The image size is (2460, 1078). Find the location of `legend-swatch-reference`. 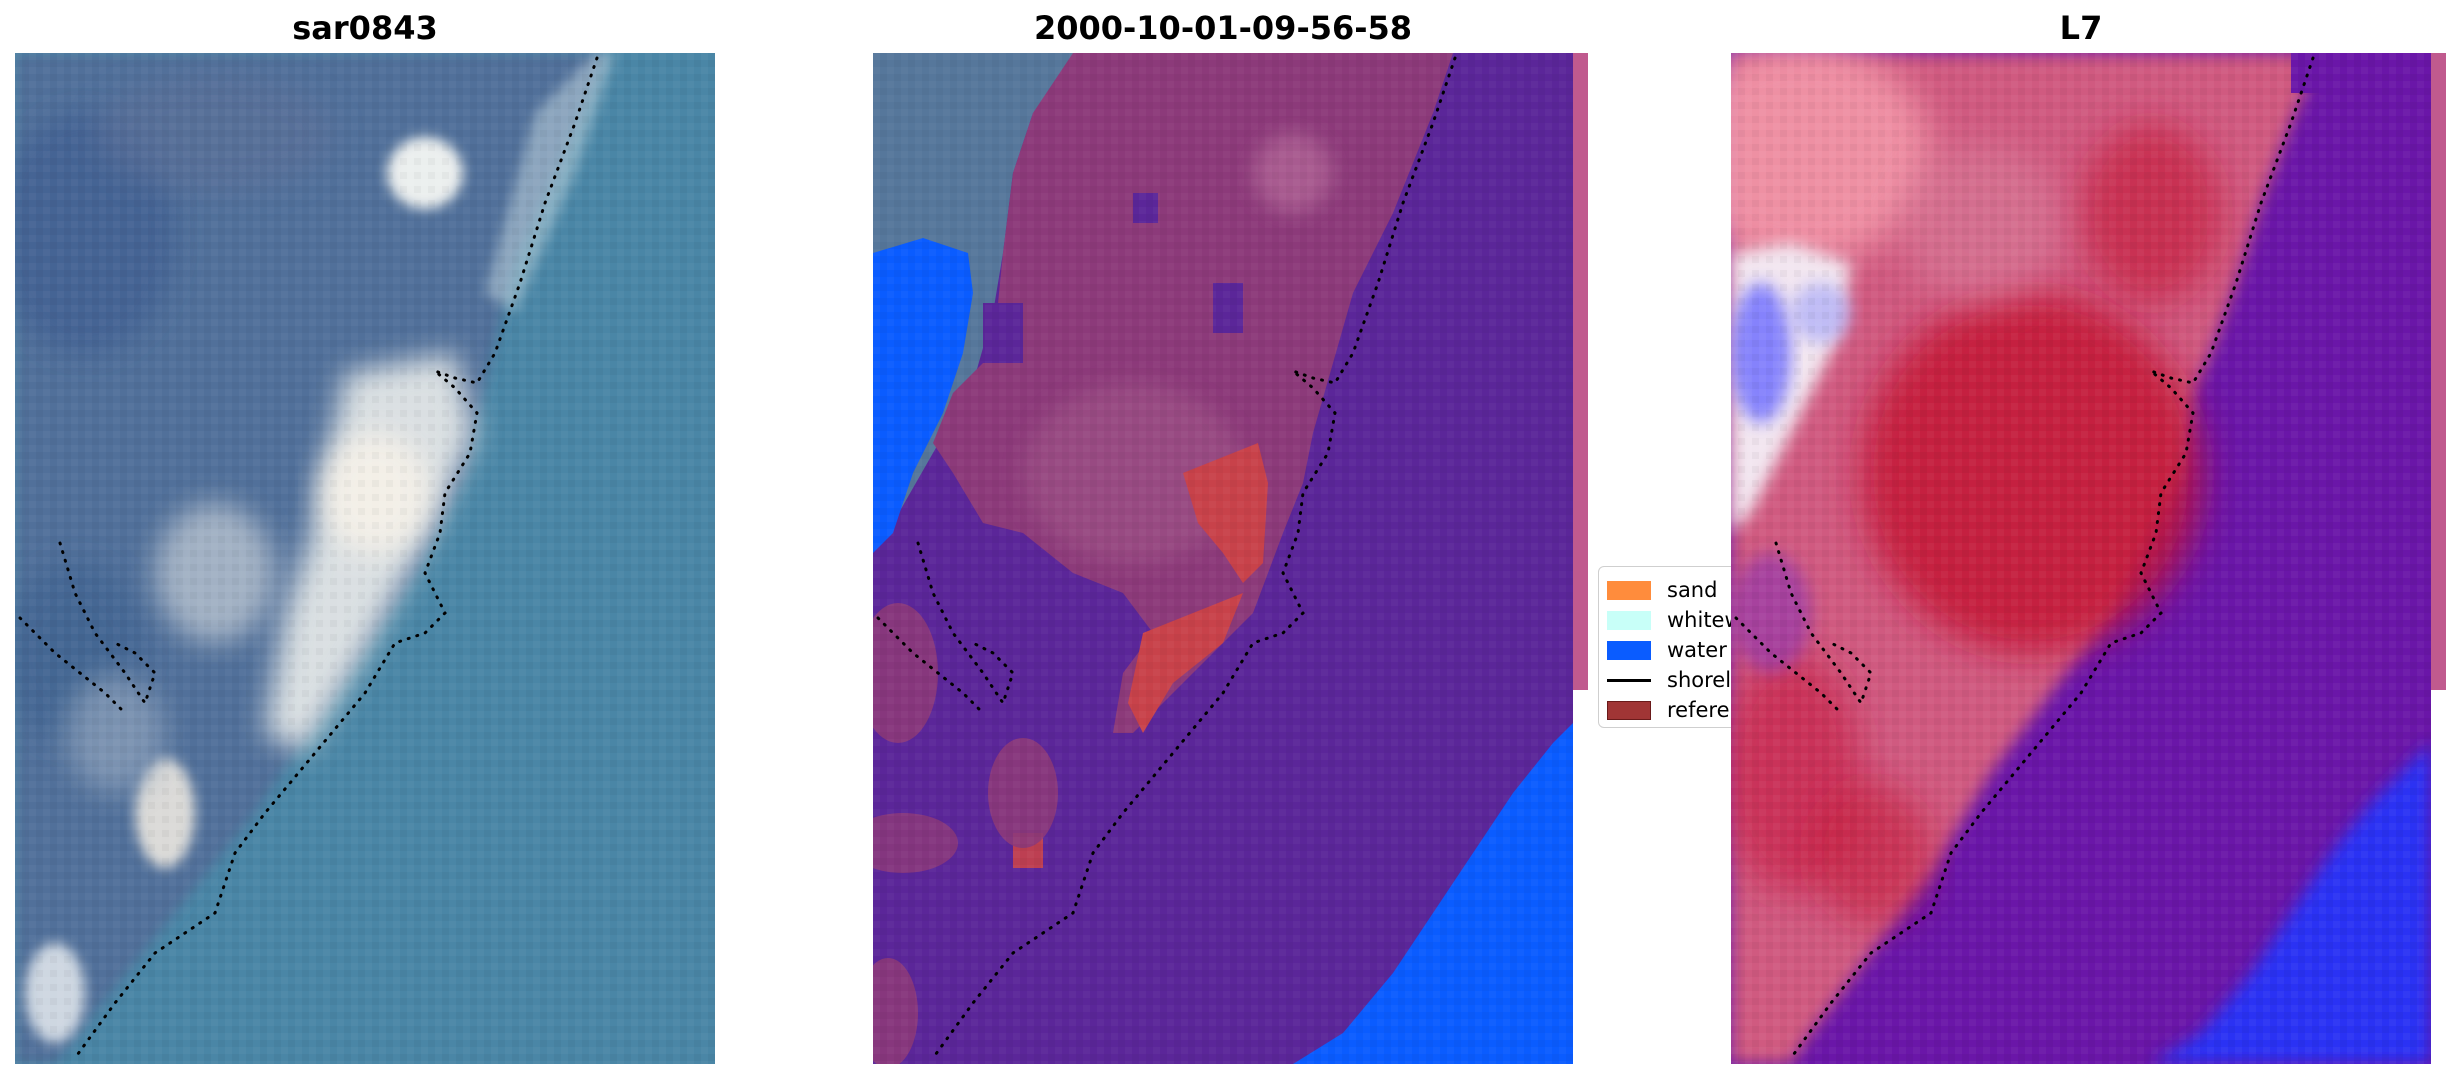

legend-swatch-reference is located at coordinates (1629, 710).